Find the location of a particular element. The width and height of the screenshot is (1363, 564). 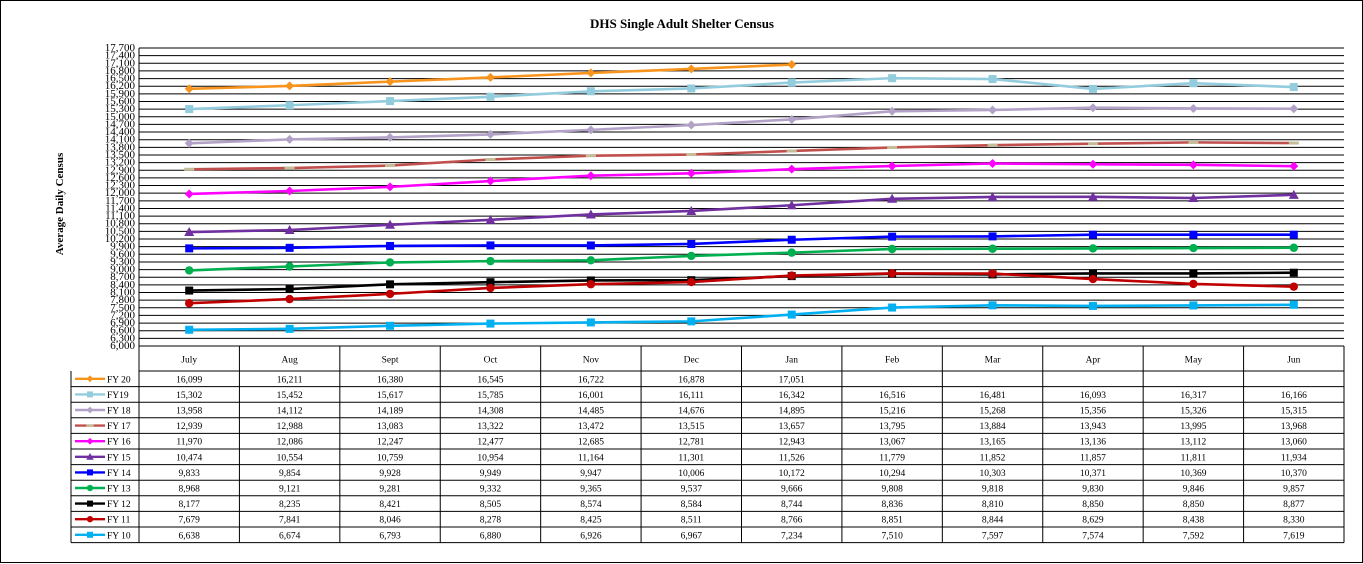

legend-entry: FY 14 is located at coordinates (119, 474).